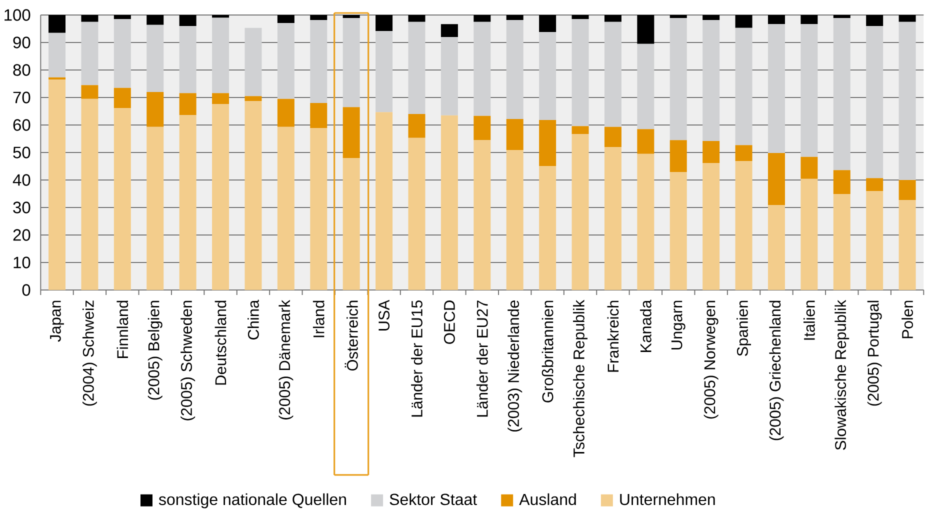 This screenshot has height=511, width=942. What do you see at coordinates (678, 325) in the screenshot?
I see `x-tick-label: Ungarn` at bounding box center [678, 325].